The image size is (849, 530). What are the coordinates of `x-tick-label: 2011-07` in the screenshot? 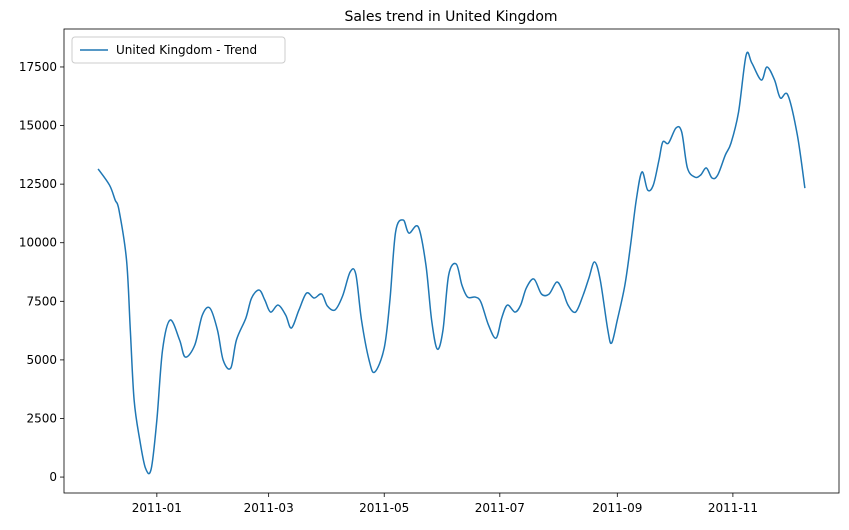 It's located at (500, 508).